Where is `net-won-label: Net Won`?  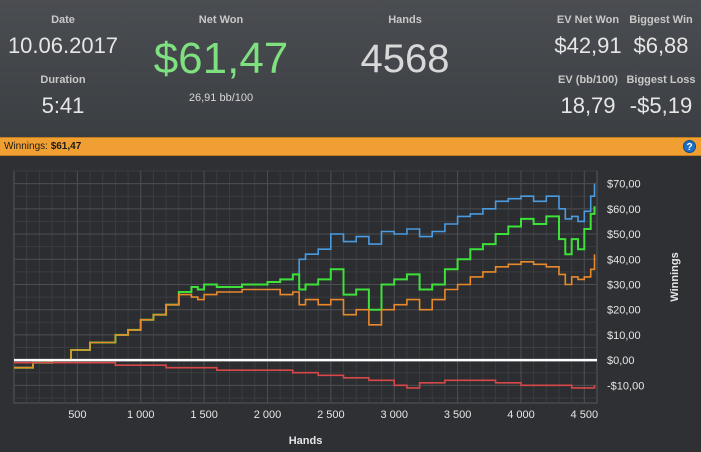
net-won-label: Net Won is located at coordinates (221, 20).